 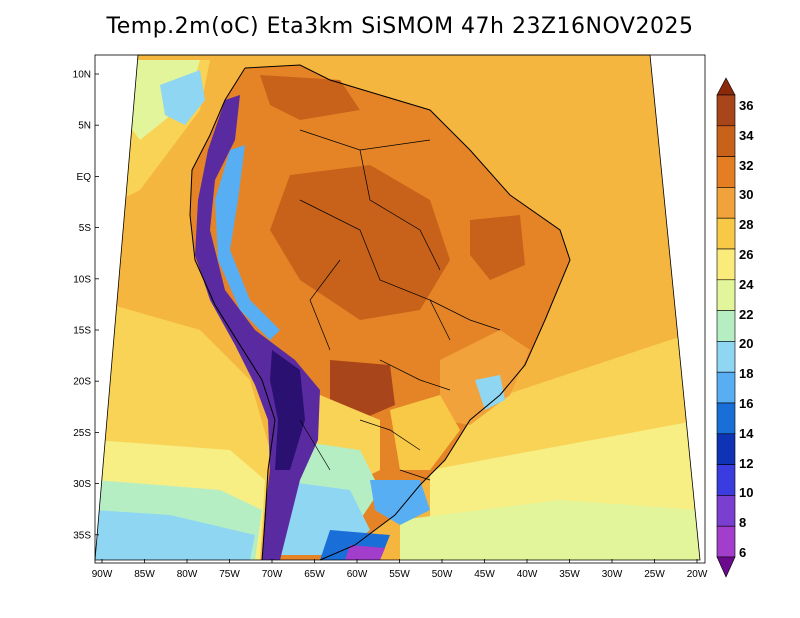 I want to click on south-brazil-cool, so click(x=425, y=432).